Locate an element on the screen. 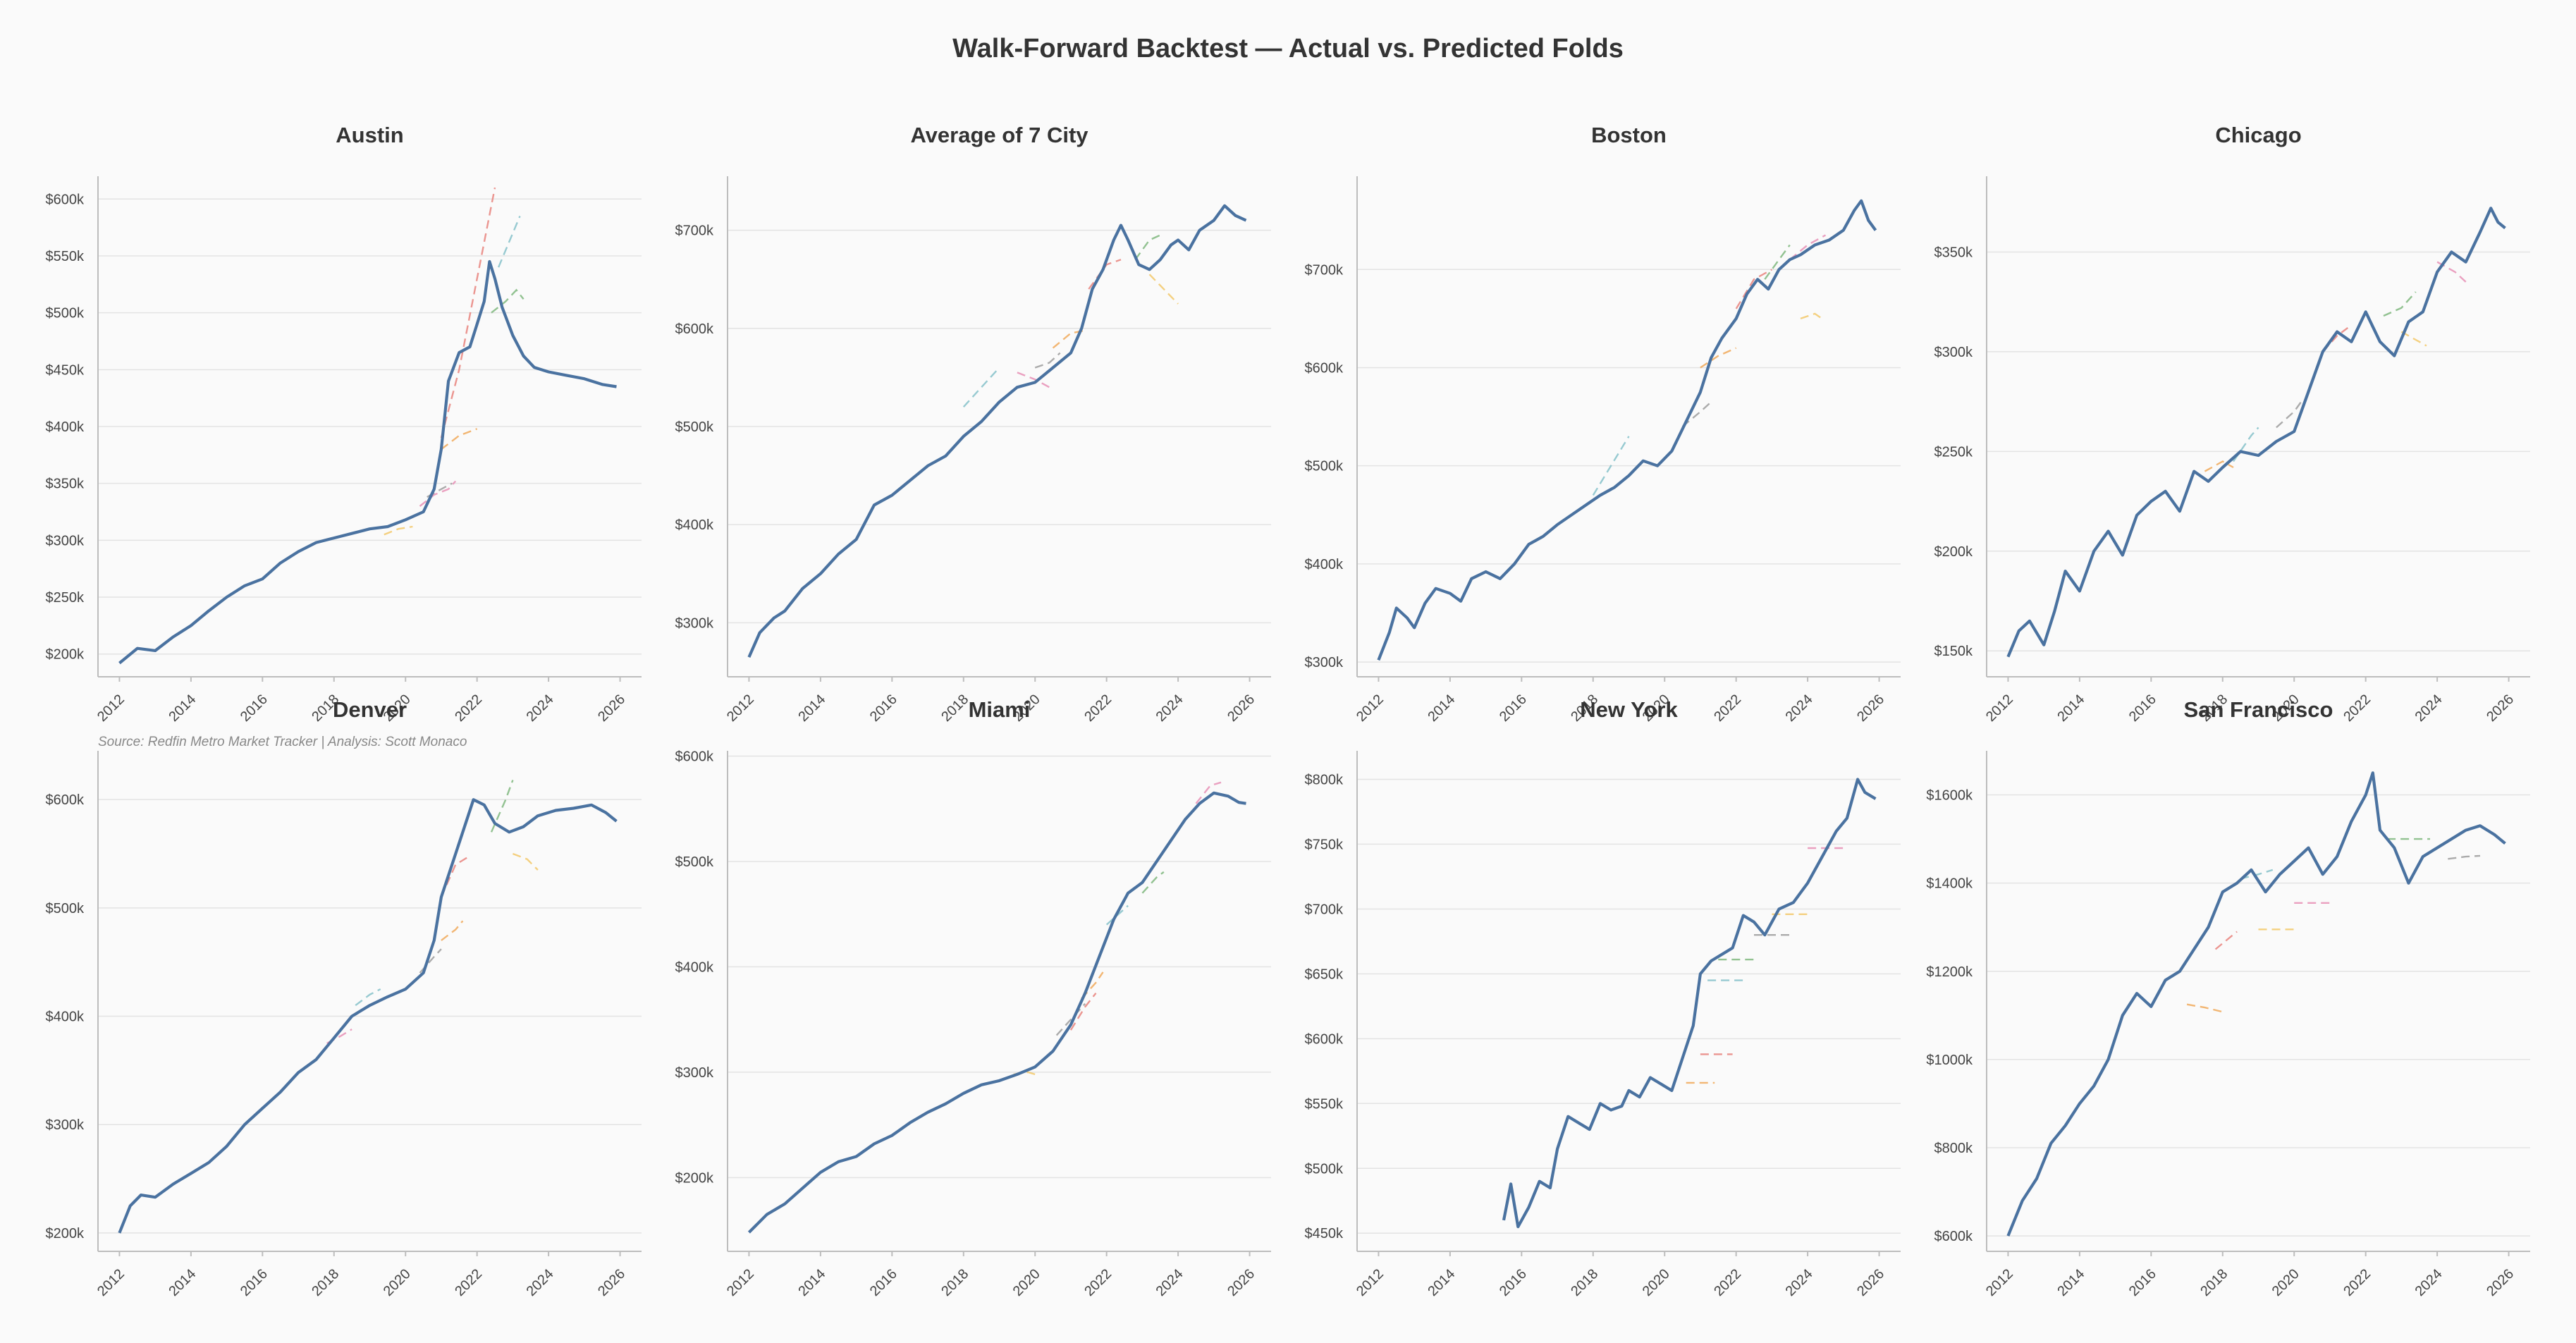 The width and height of the screenshot is (2576, 1343). panel-title: Denver is located at coordinates (370, 709).